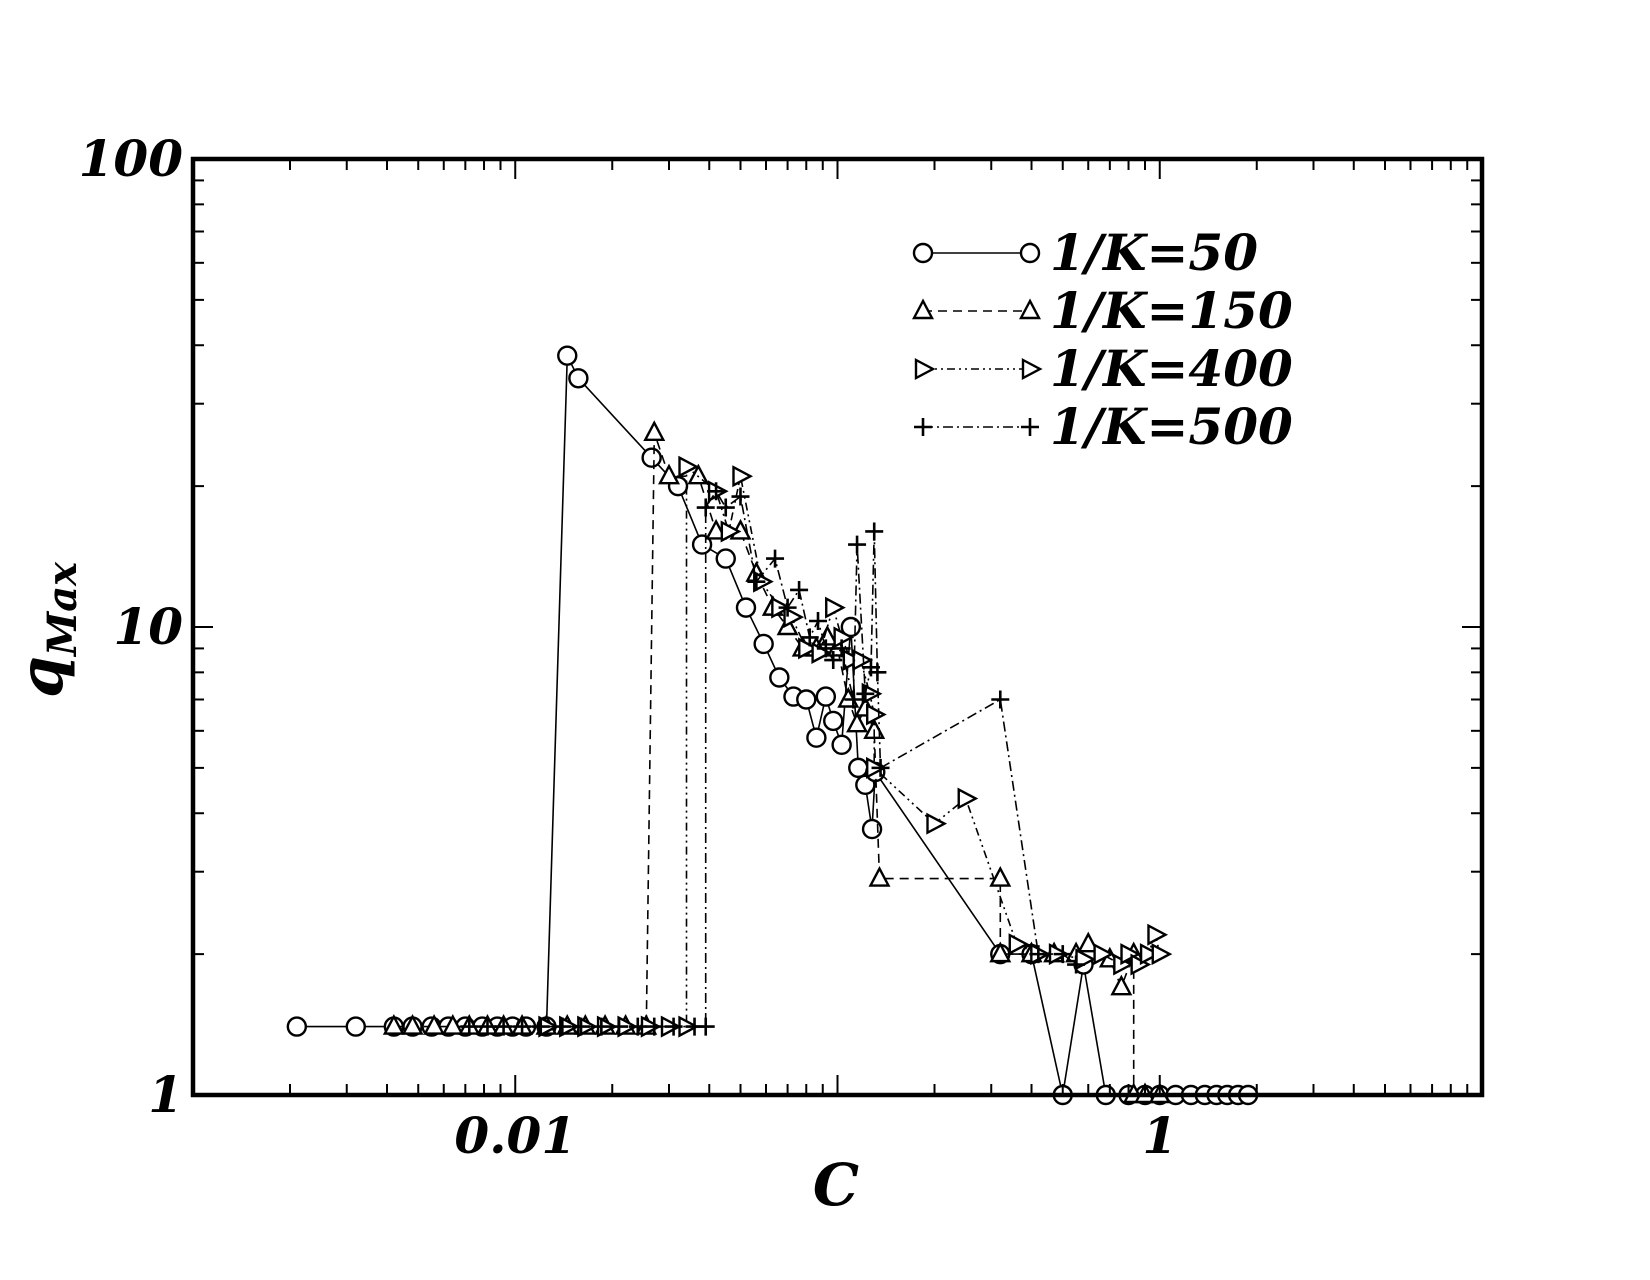 Image resolution: width=1650 pixels, height=1280 pixels. Describe the element at coordinates (1171, 426) in the screenshot. I see `legend-label-4: 1/K=500` at that location.